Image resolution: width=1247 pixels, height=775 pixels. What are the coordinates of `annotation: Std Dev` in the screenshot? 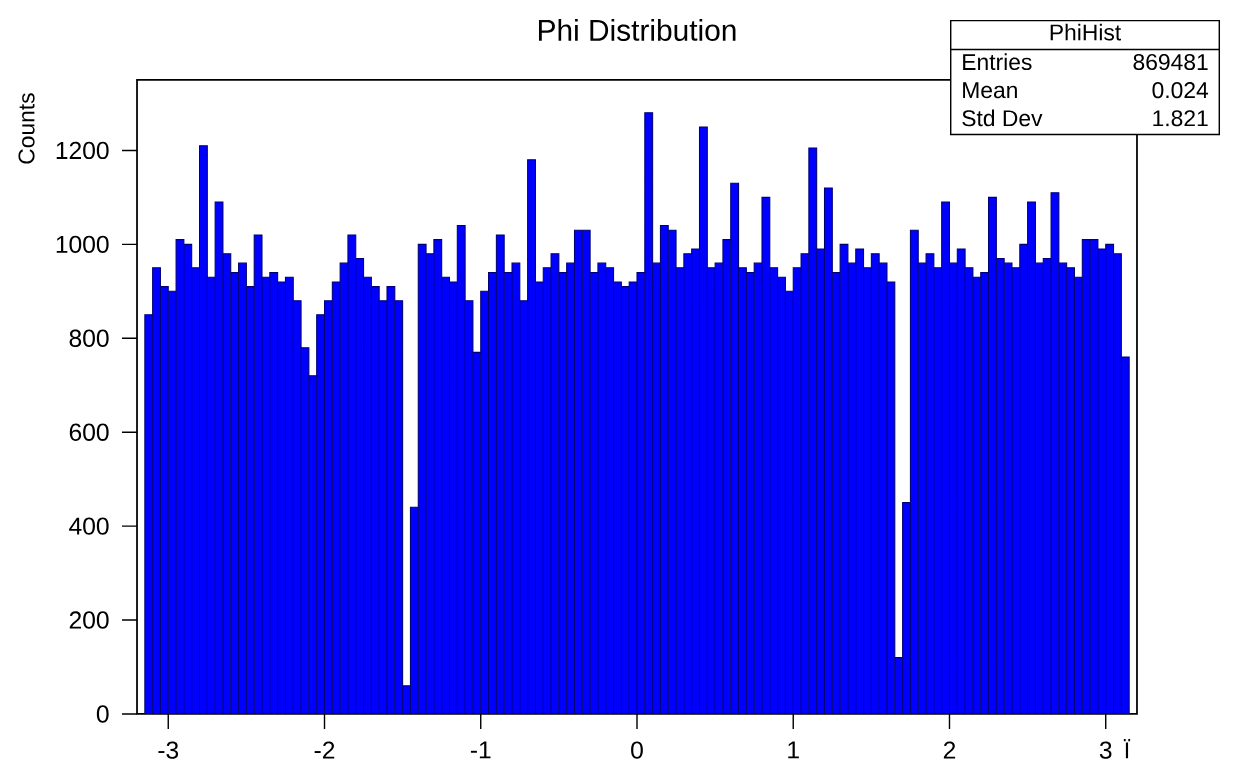 It's located at (1002, 118).